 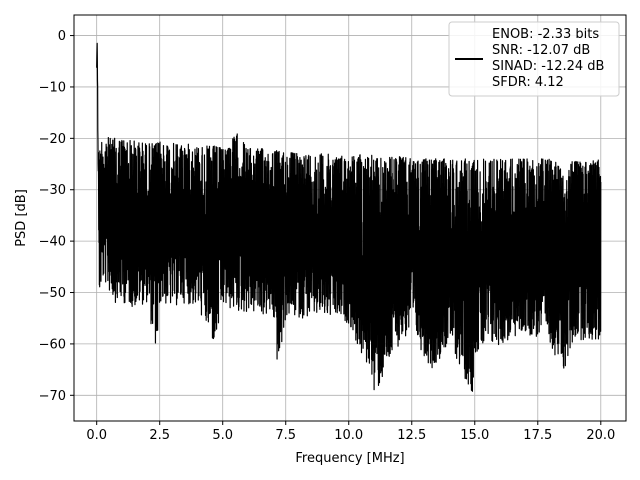 I want to click on legend-box, so click(x=534, y=59).